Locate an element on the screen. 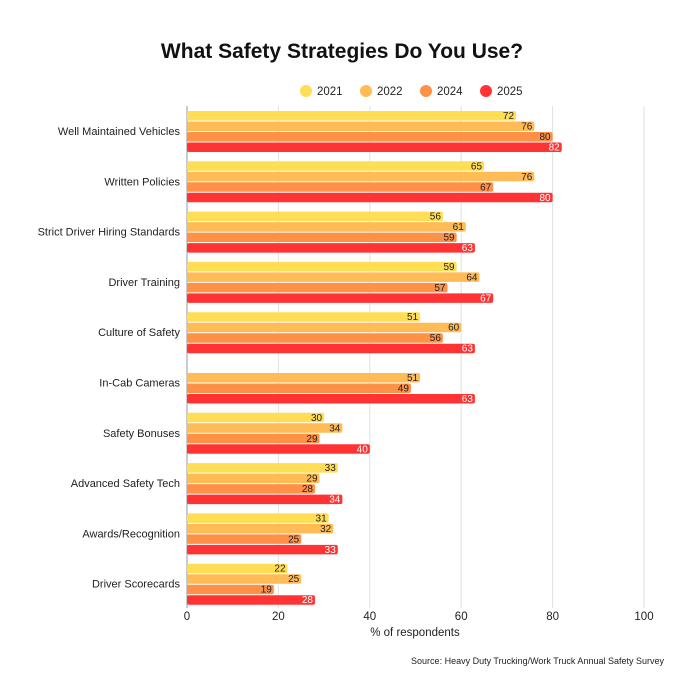 The image size is (684, 684). category-label: Strict Driver Hiring Standards is located at coordinates (109, 233).